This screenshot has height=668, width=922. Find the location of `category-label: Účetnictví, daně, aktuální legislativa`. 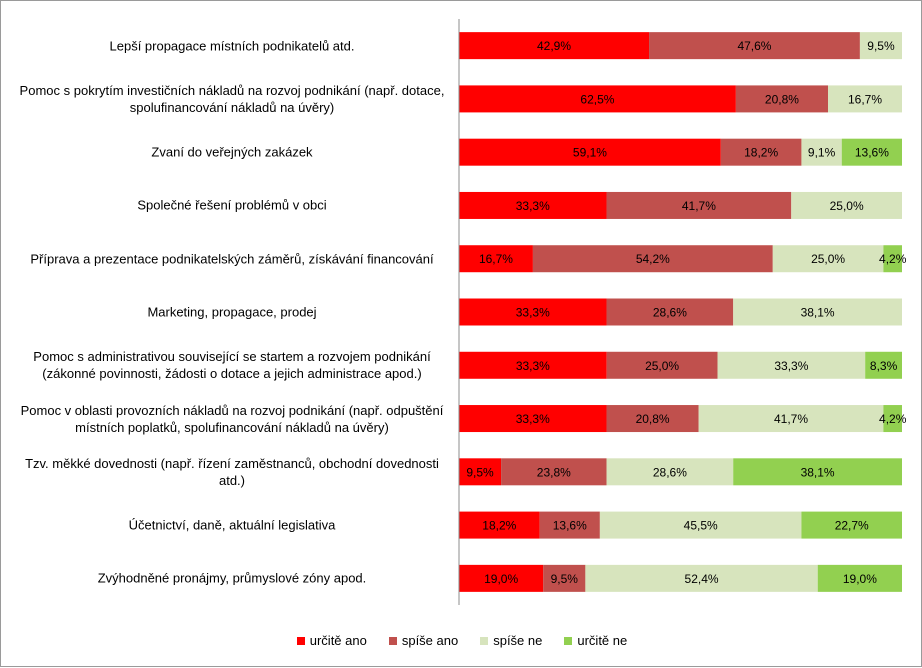

category-label: Účetnictví, daně, aktuální legislativa is located at coordinates (232, 525).